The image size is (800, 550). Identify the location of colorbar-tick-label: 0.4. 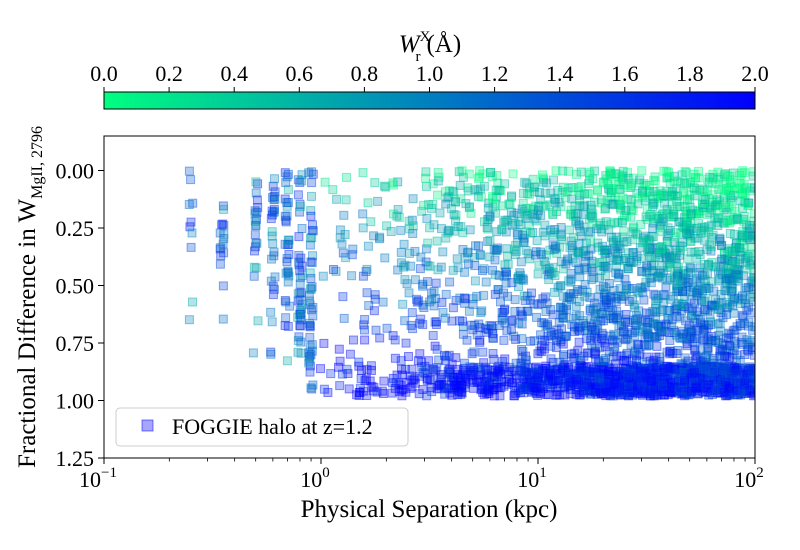
(234, 73).